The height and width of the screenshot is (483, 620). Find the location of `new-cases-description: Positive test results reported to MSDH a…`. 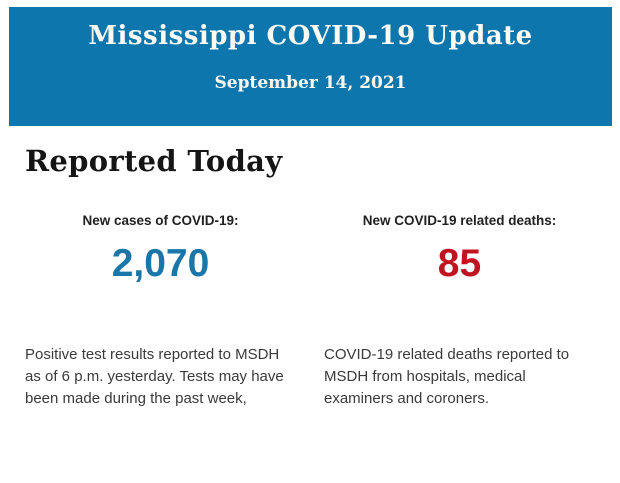

new-cases-description: Positive test results reported to MSDH a… is located at coordinates (154, 376).